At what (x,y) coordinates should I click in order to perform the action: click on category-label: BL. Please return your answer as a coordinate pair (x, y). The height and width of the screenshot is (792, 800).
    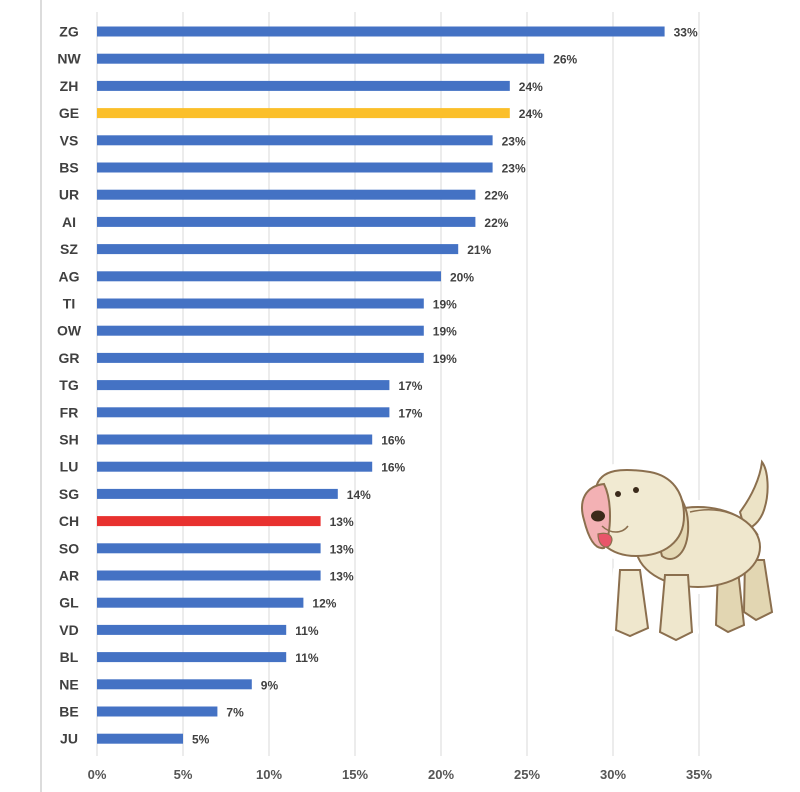
    Looking at the image, I should click on (69, 657).